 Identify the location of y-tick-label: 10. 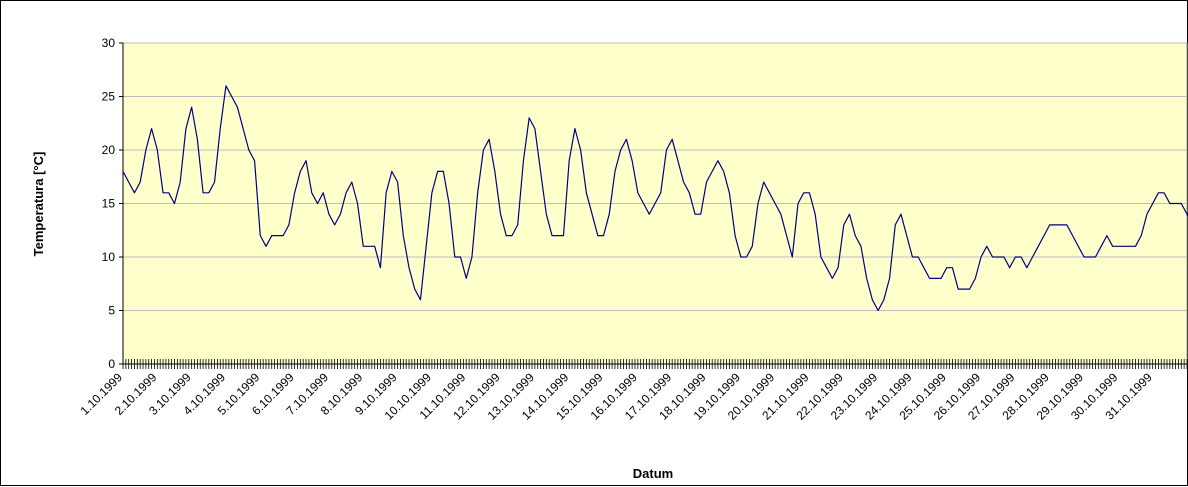
(109, 257).